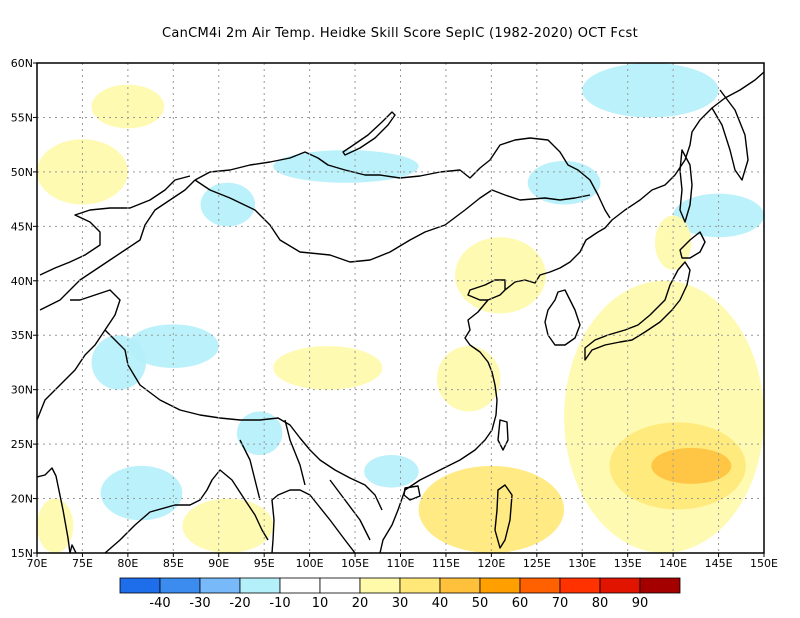 This screenshot has height=618, width=800. I want to click on coastline-kamchatka, so click(730, 135).